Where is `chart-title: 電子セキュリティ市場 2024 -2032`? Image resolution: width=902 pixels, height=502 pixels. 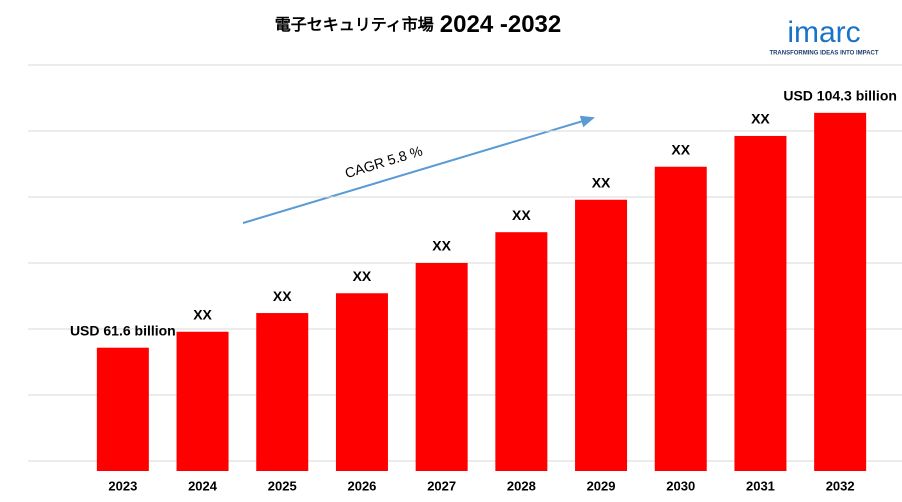 chart-title: 電子セキュリティ市場 2024 -2032 is located at coordinates (418, 24).